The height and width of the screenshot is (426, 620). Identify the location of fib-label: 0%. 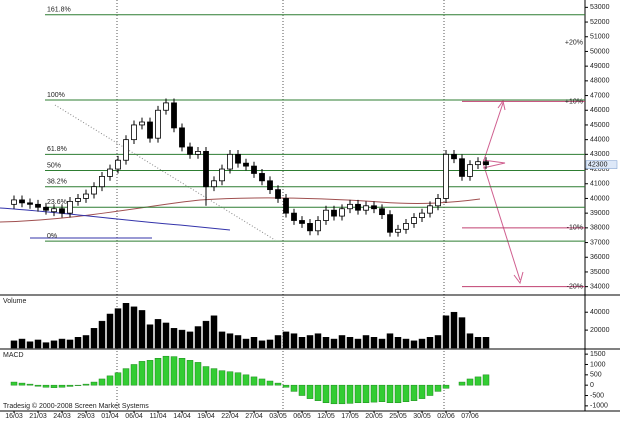
(52, 236).